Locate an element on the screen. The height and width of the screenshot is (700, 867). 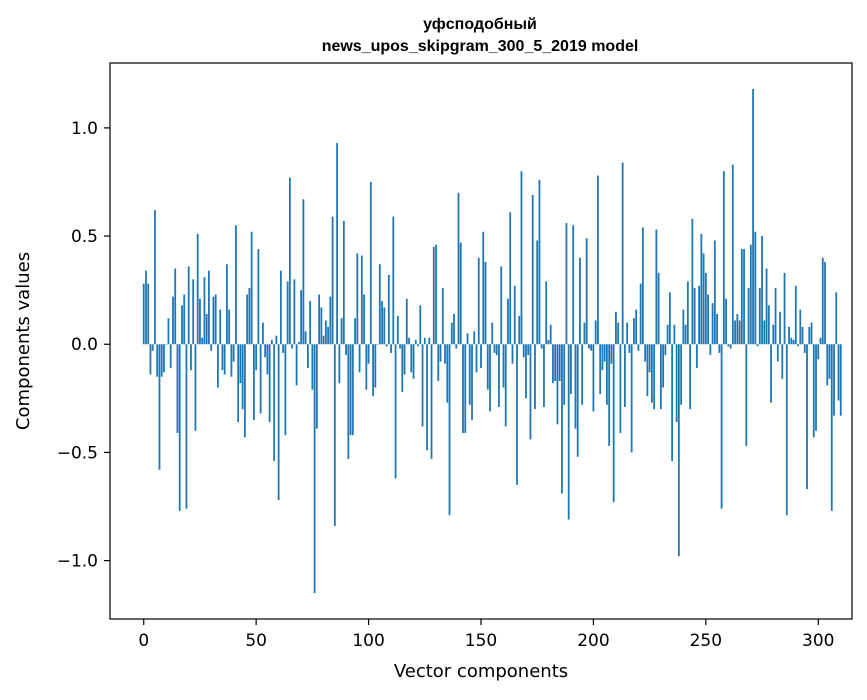
chart-title-line-2: news_upos_skipgram_300_5_2019 model is located at coordinates (480, 46).